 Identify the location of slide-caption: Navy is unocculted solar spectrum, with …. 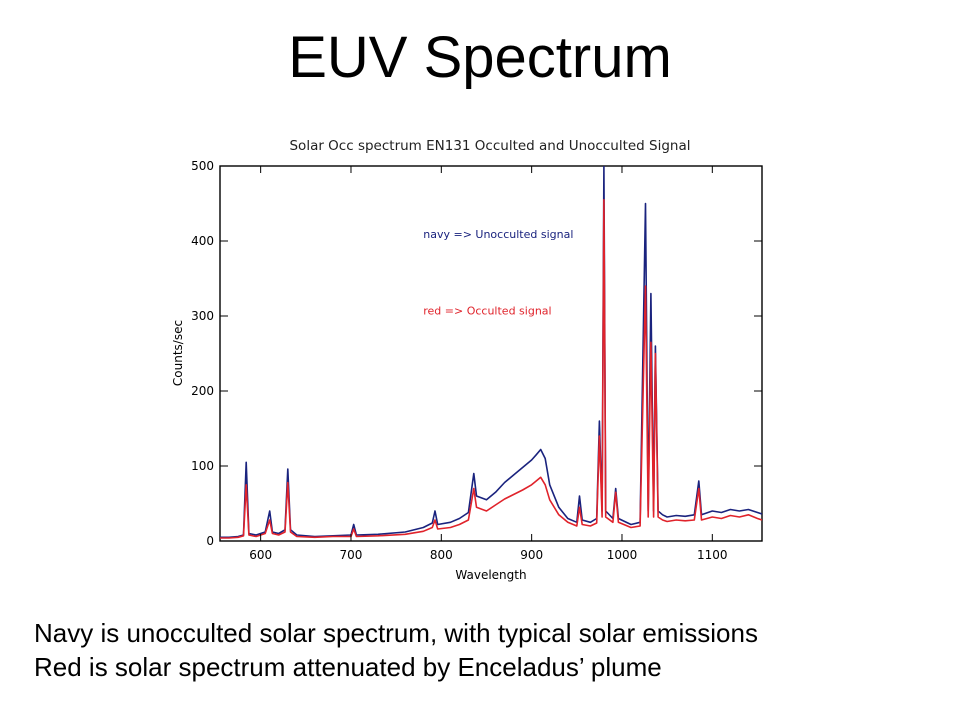
(489, 650).